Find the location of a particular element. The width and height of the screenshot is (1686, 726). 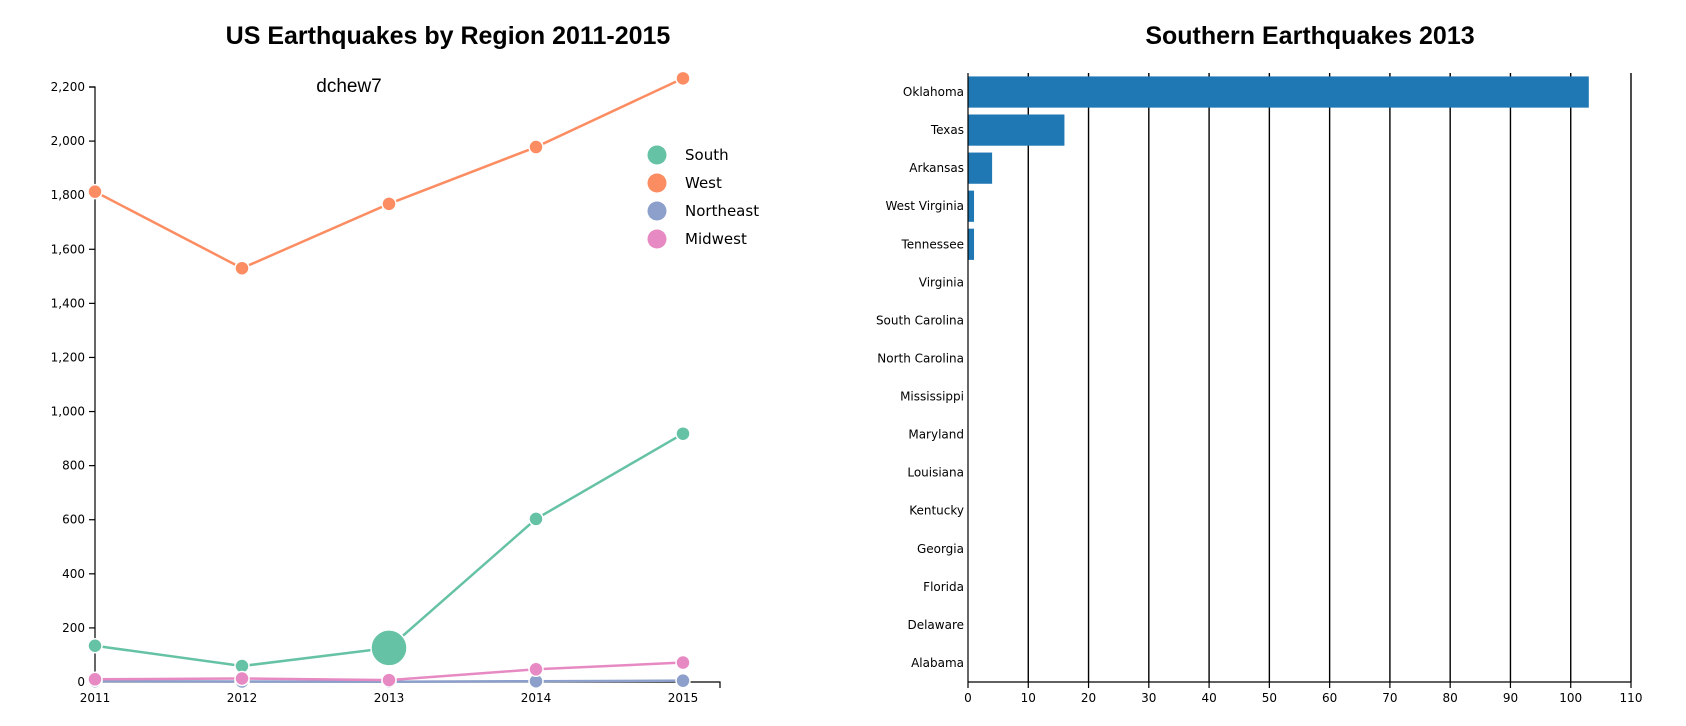

x-tick-label: 2015 is located at coordinates (683, 698).